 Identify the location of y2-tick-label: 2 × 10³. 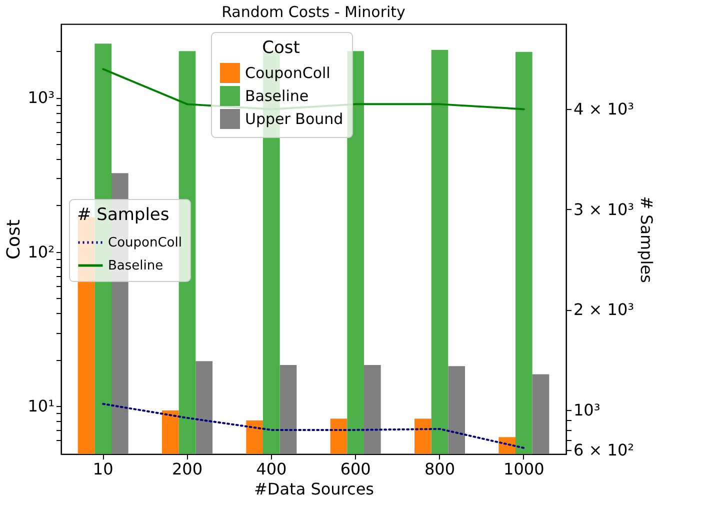
(604, 310).